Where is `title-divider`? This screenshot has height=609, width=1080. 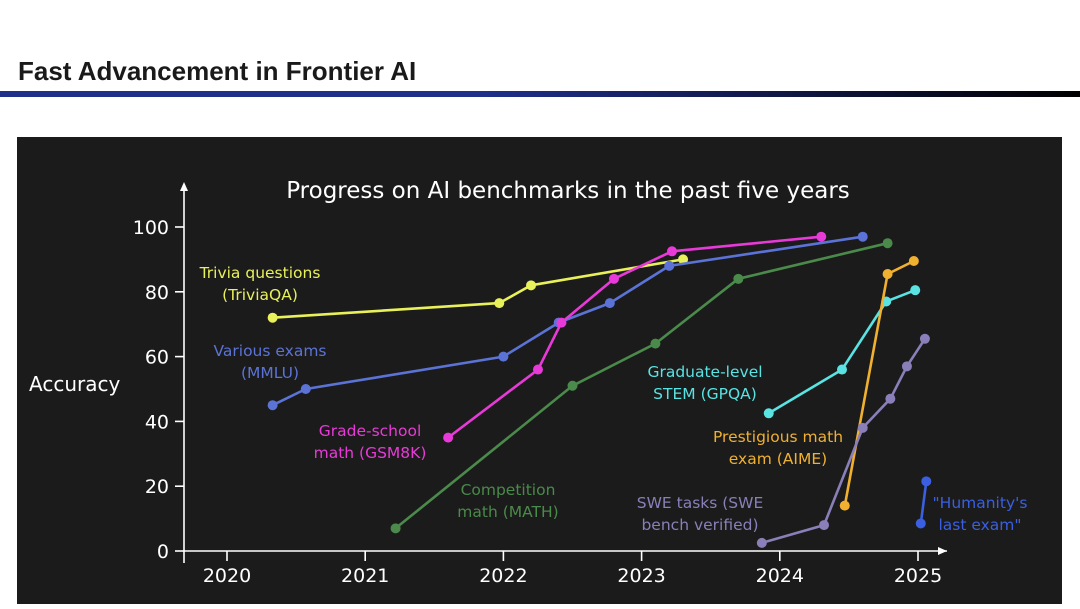 title-divider is located at coordinates (540, 94).